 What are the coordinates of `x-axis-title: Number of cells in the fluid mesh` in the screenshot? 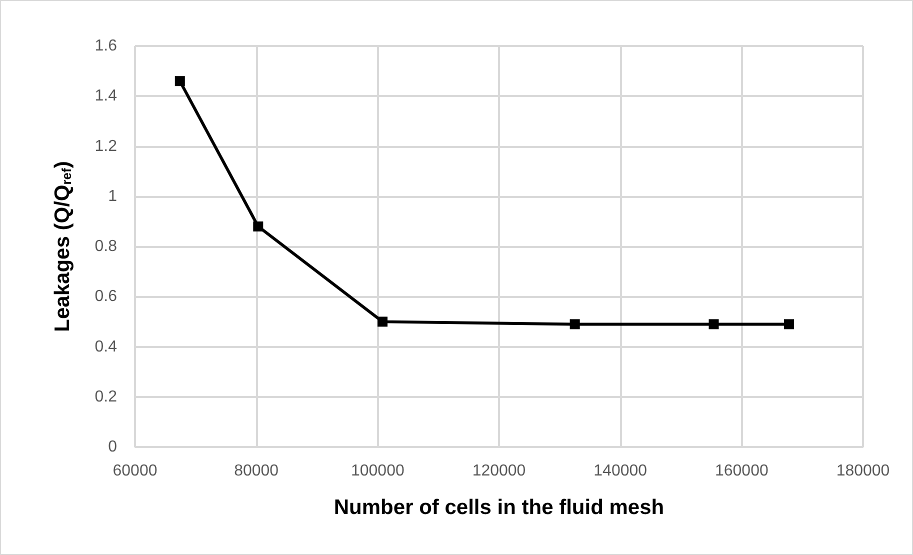 It's located at (499, 507).